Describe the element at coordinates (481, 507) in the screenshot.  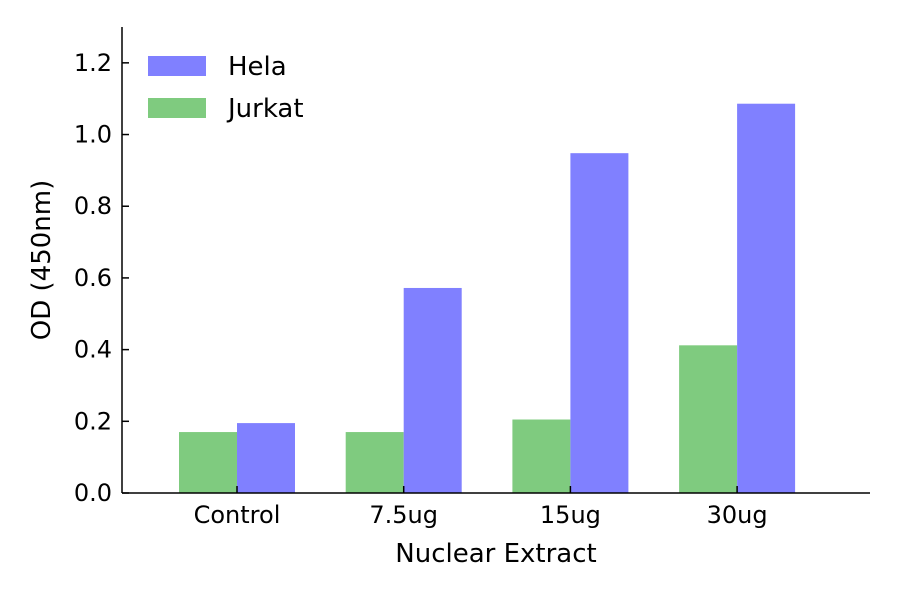
I see `x-ticks-group: Control 7.5ug 15ug 30ug` at that location.